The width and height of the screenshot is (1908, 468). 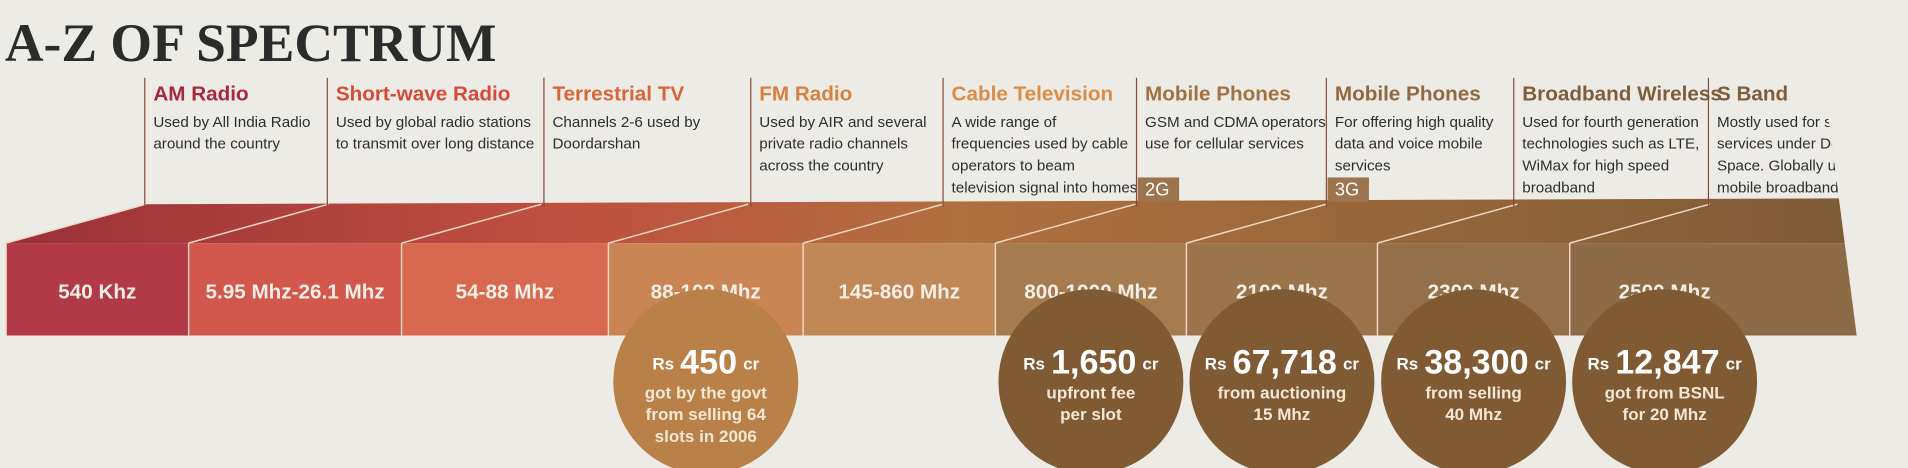 What do you see at coordinates (1282, 414) in the screenshot?
I see `revenue-note: 15 Mhz` at bounding box center [1282, 414].